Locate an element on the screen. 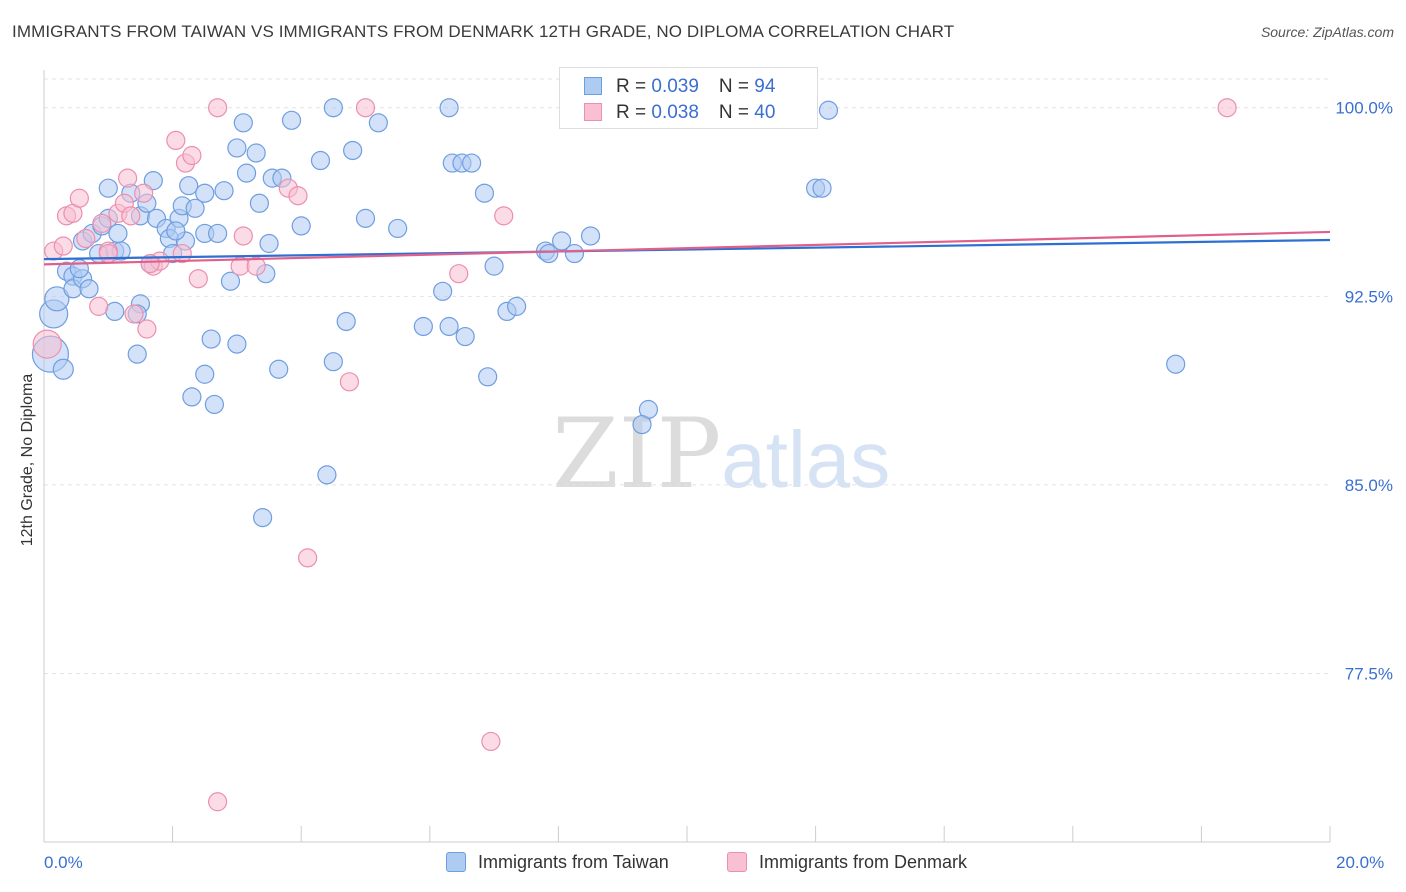  legend-swatch-denmark is located at coordinates (593, 112).